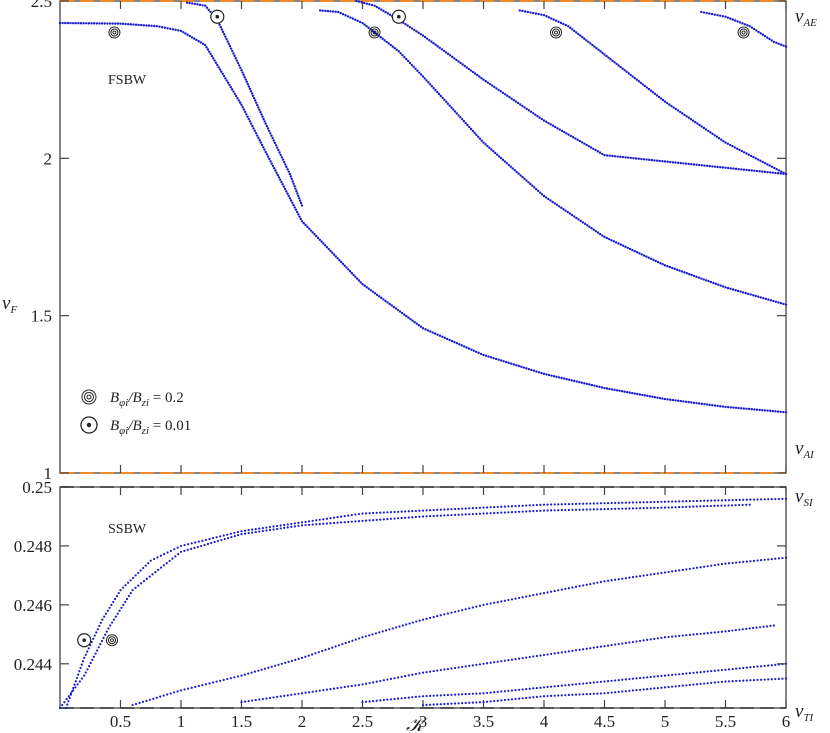 The height and width of the screenshot is (733, 830). Describe the element at coordinates (362, 721) in the screenshot. I see `x-tick-label: 2.5` at that location.